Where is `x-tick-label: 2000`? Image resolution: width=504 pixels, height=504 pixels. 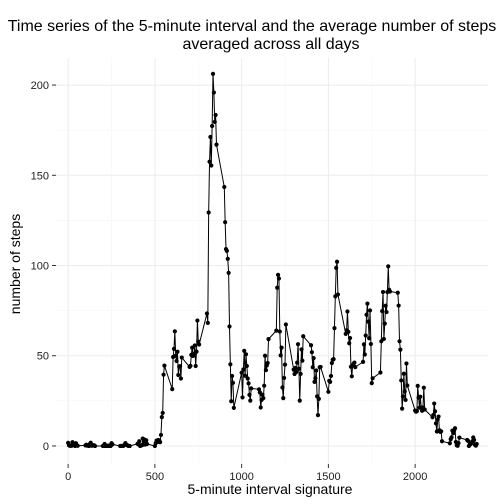
x-tick-label: 2000 is located at coordinates (415, 477).